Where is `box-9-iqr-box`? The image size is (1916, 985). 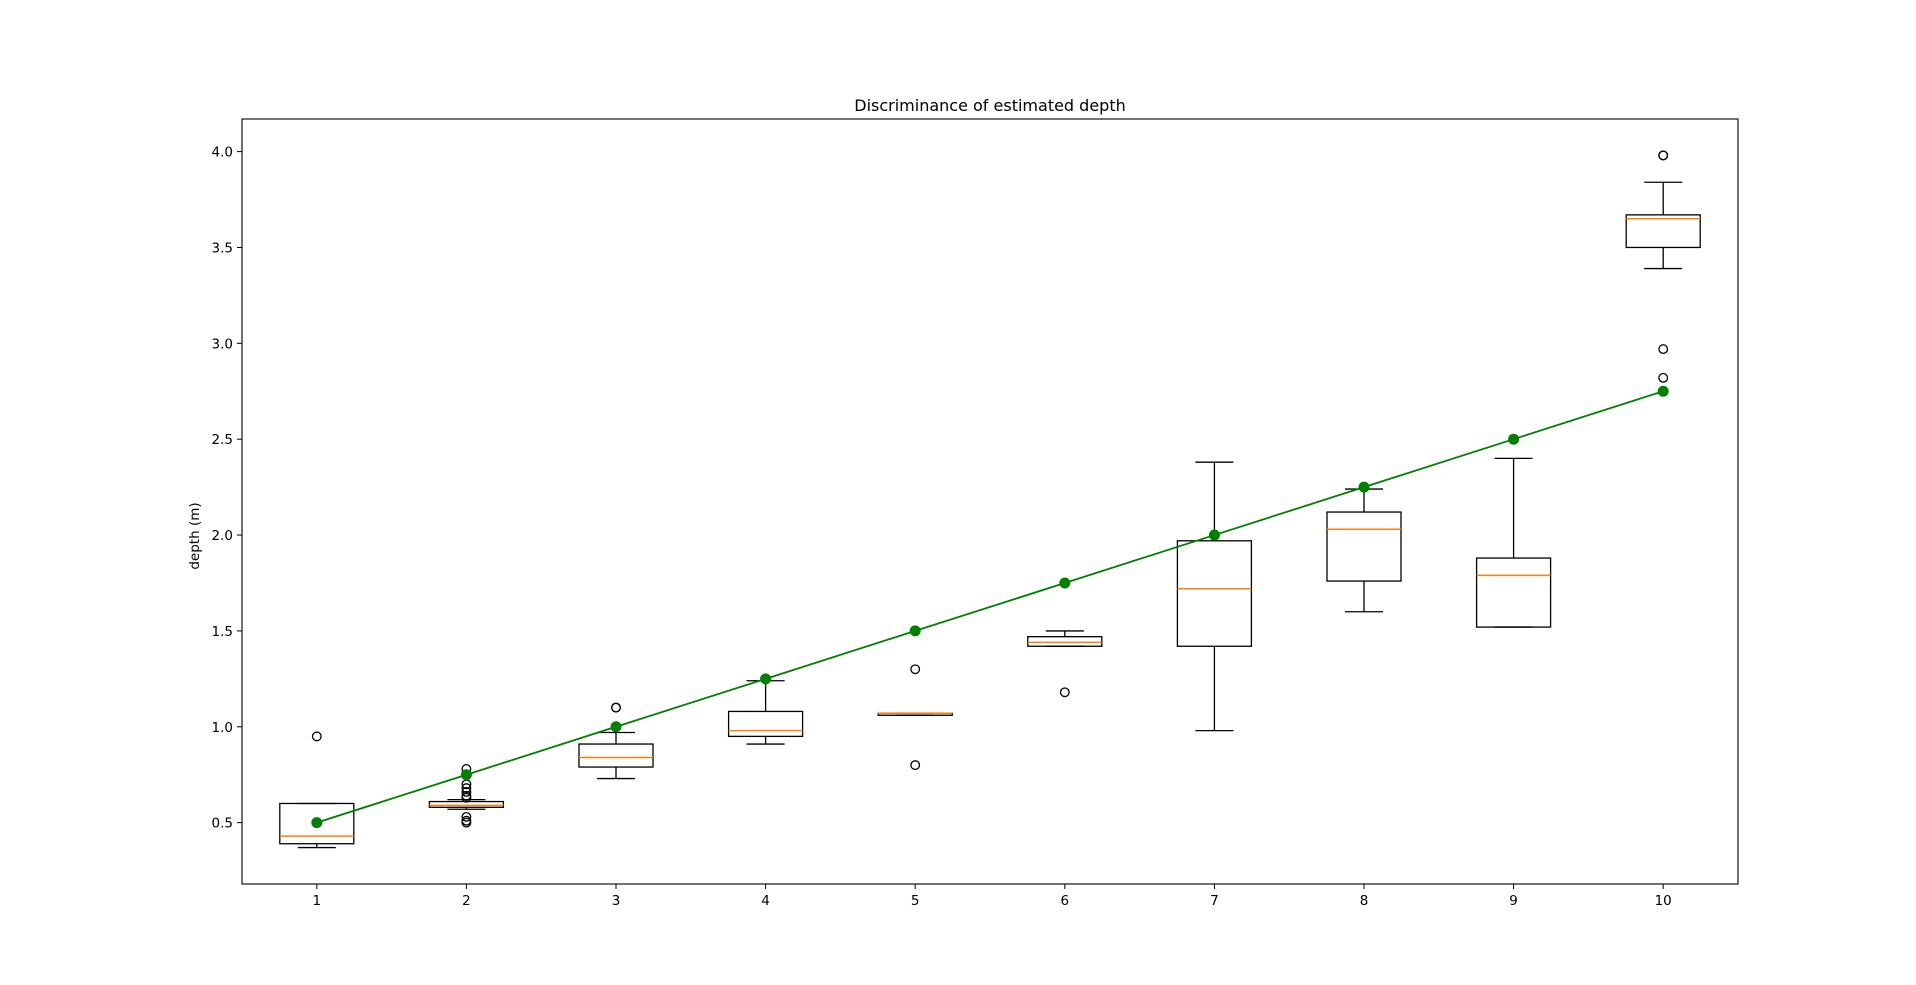
box-9-iqr-box is located at coordinates (1513, 592).